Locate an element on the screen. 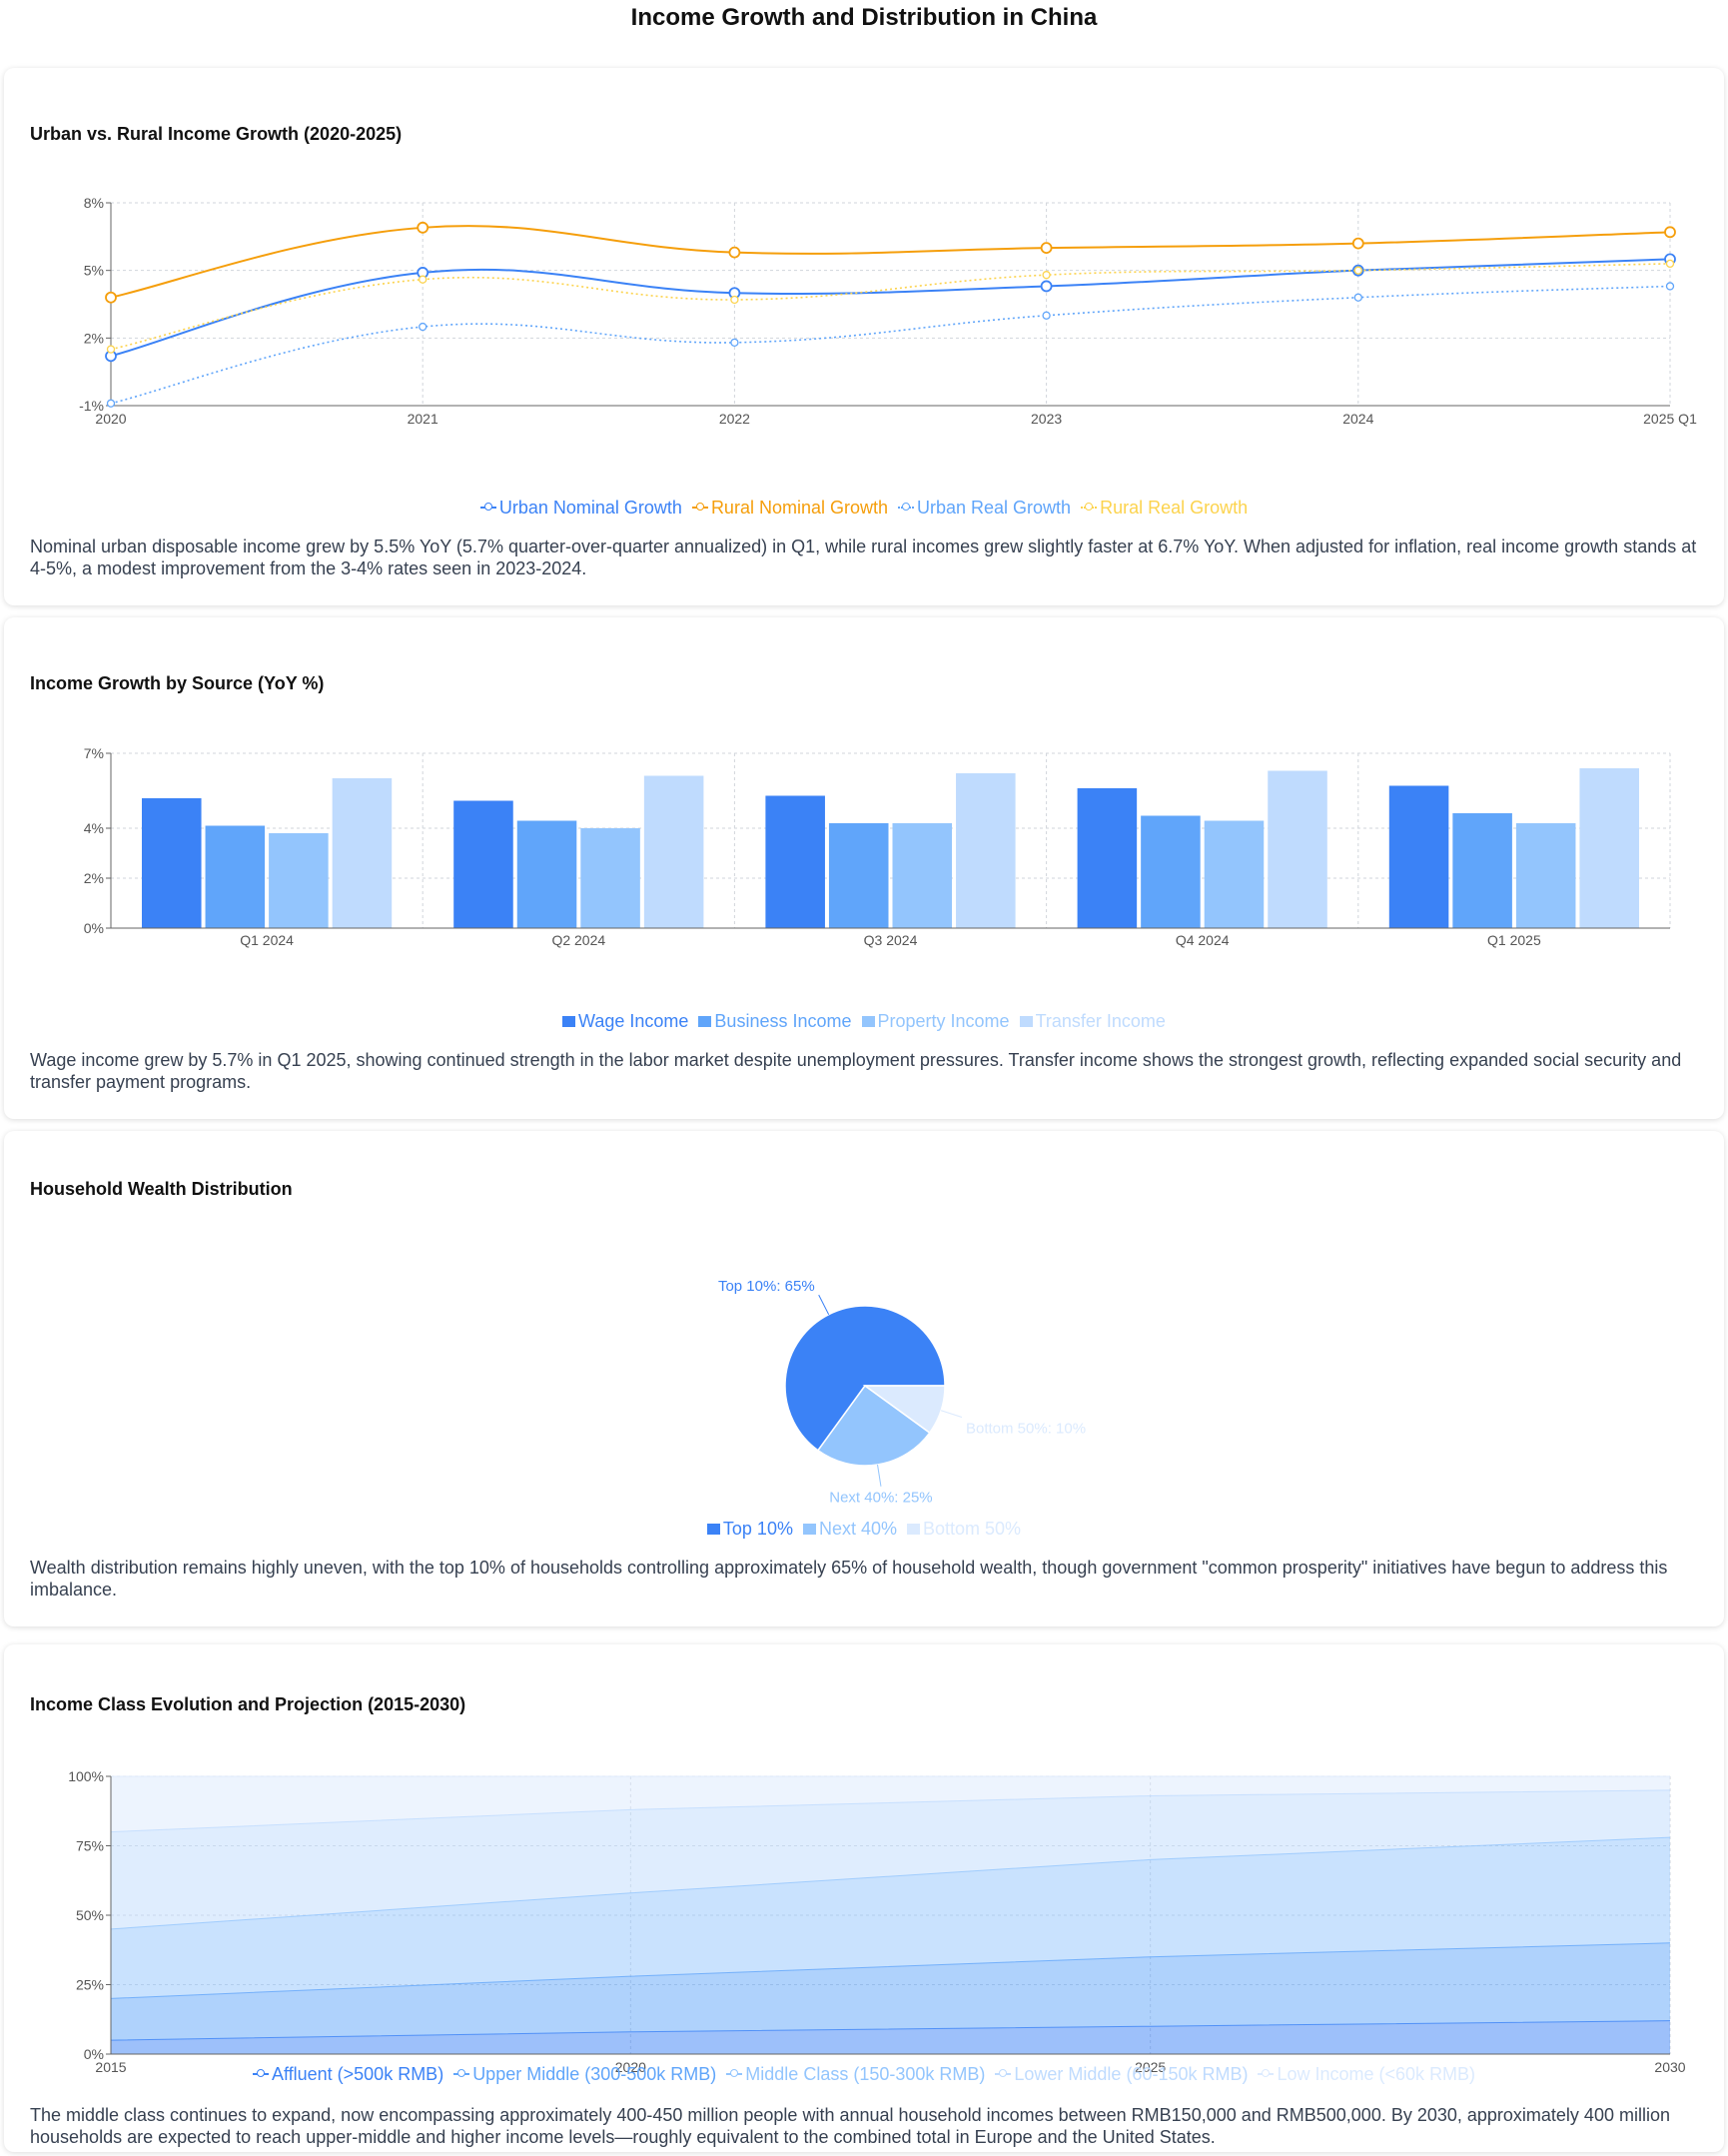 Image resolution: width=1728 pixels, height=2156 pixels. income-class-legend-item-low-income-60k-rmb: Low Income (<60k RMB) is located at coordinates (1366, 2074).